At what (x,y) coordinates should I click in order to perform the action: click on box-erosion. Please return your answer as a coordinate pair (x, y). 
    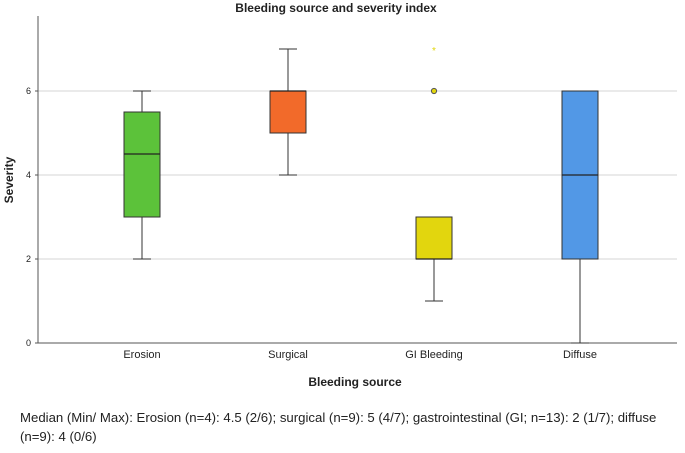
    Looking at the image, I should click on (142, 175).